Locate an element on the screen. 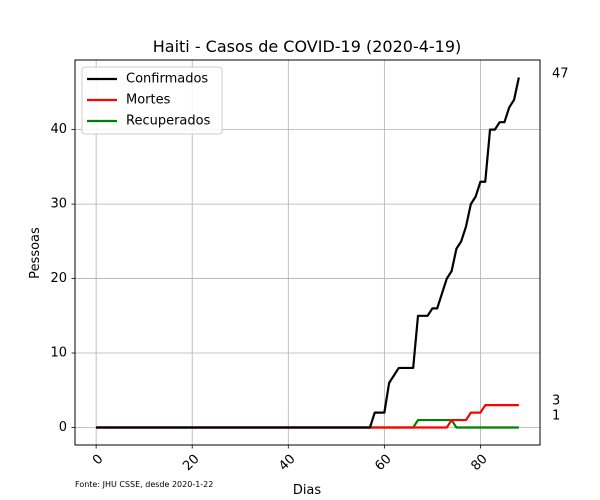  y-tick-label: 40 is located at coordinates (58, 129).